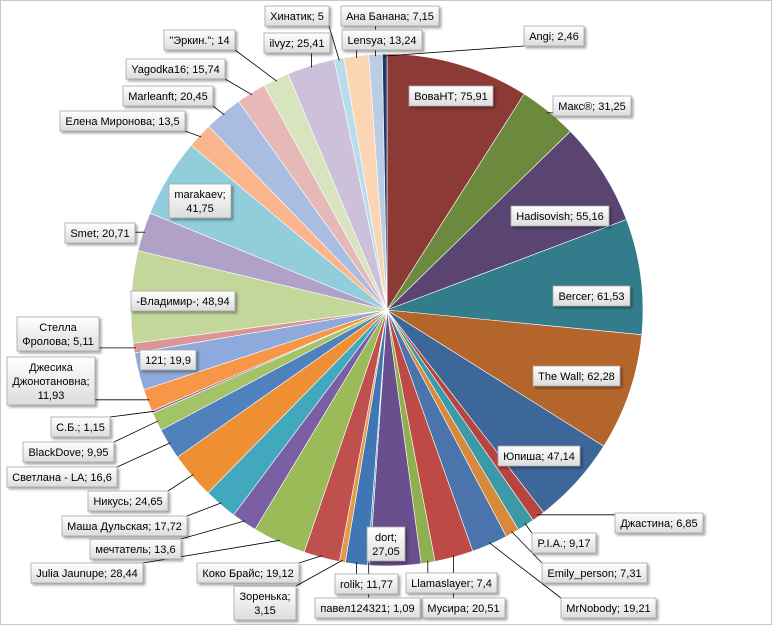 The image size is (772, 626). I want to click on data-label-text: 11,93, so click(51, 396).